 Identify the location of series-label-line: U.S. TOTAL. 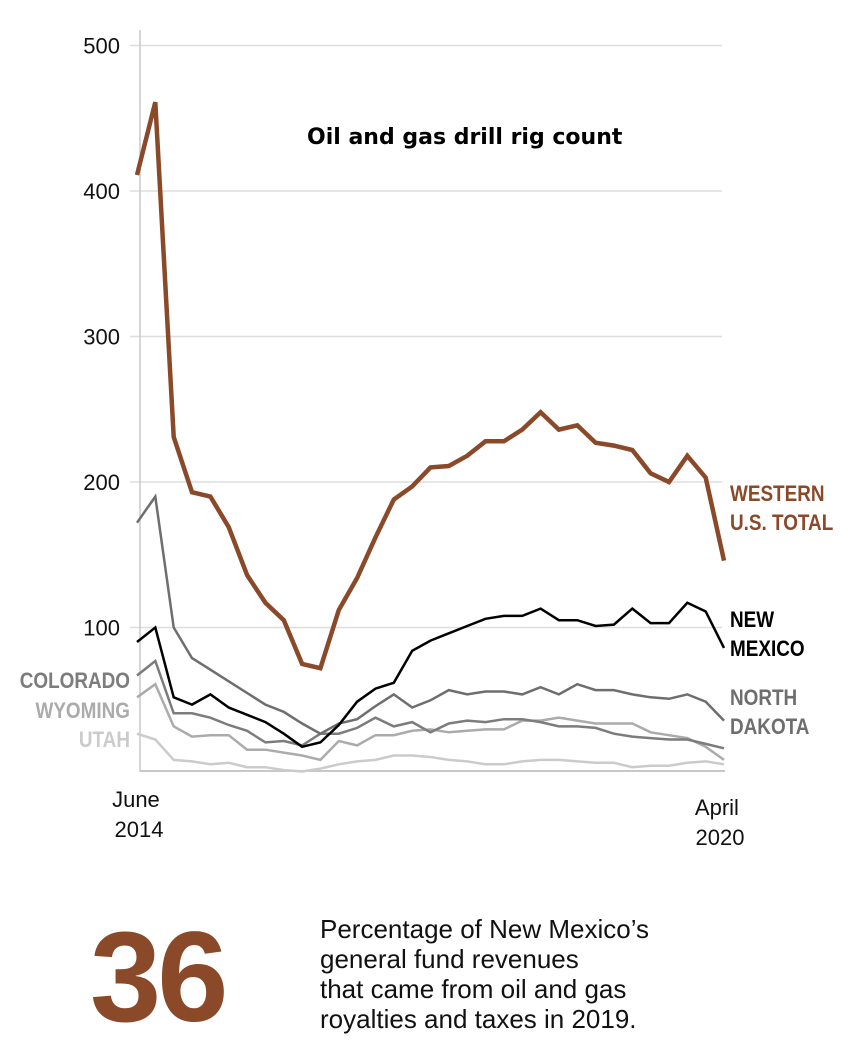
(781, 523).